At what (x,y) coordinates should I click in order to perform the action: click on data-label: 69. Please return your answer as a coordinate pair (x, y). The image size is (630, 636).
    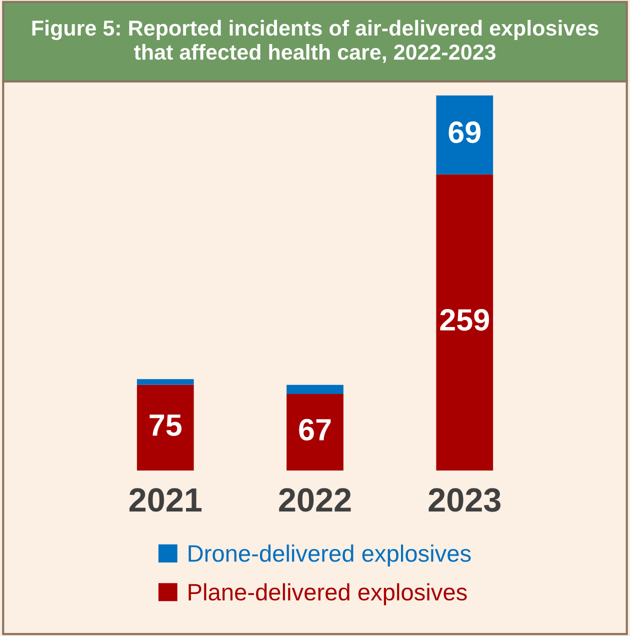
    Looking at the image, I should click on (464, 132).